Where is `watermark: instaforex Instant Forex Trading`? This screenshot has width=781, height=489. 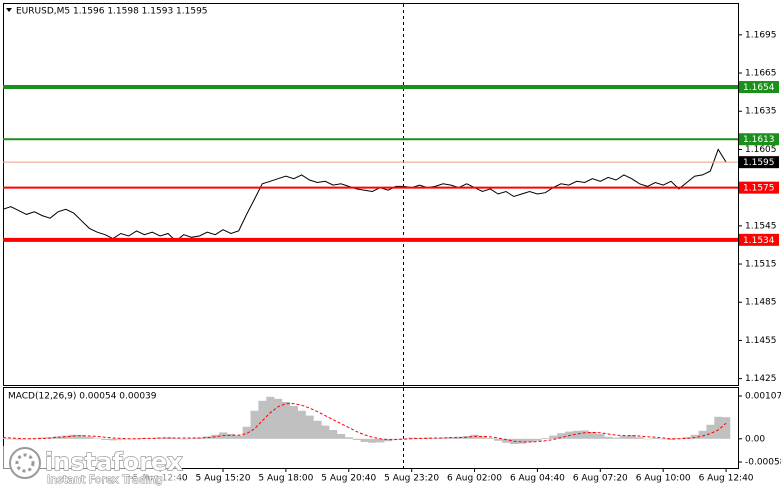
watermark: instaforex Instant Forex Trading is located at coordinates (92, 467).